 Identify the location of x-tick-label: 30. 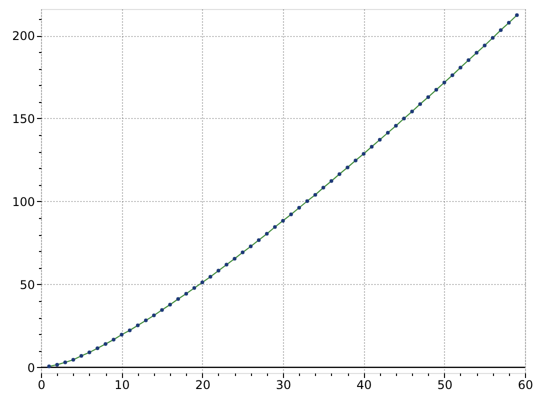
(284, 385).